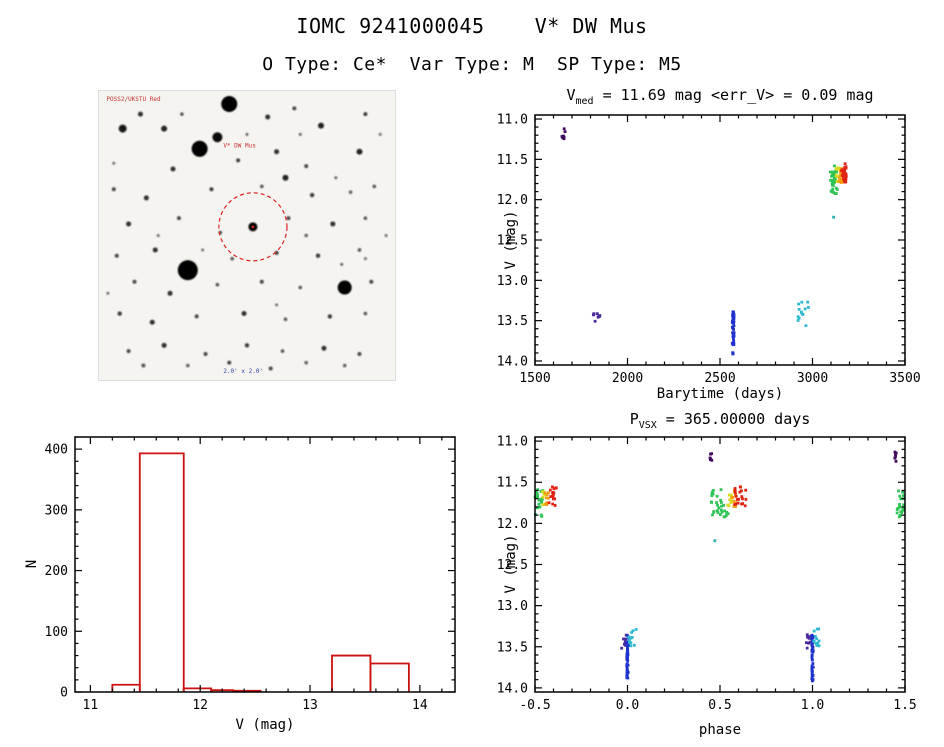 The height and width of the screenshot is (747, 944). What do you see at coordinates (720, 730) in the screenshot?
I see `phase-xlabel: phase` at bounding box center [720, 730].